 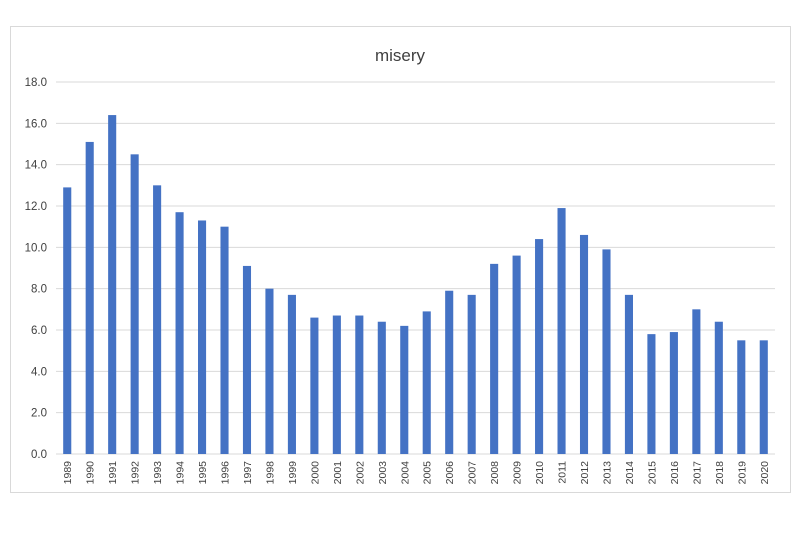 I want to click on chart-title: misery, so click(x=400, y=55).